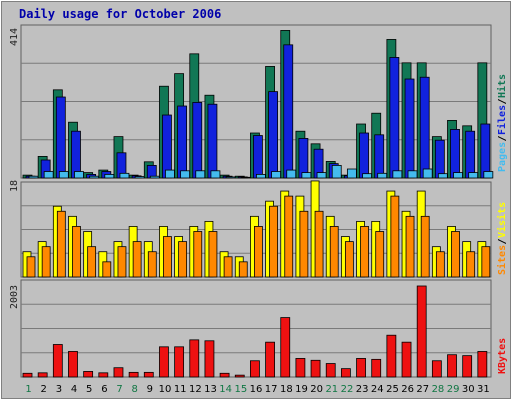  Describe the element at coordinates (377, 389) in the screenshot. I see `x-tick-label-24: 24` at that location.